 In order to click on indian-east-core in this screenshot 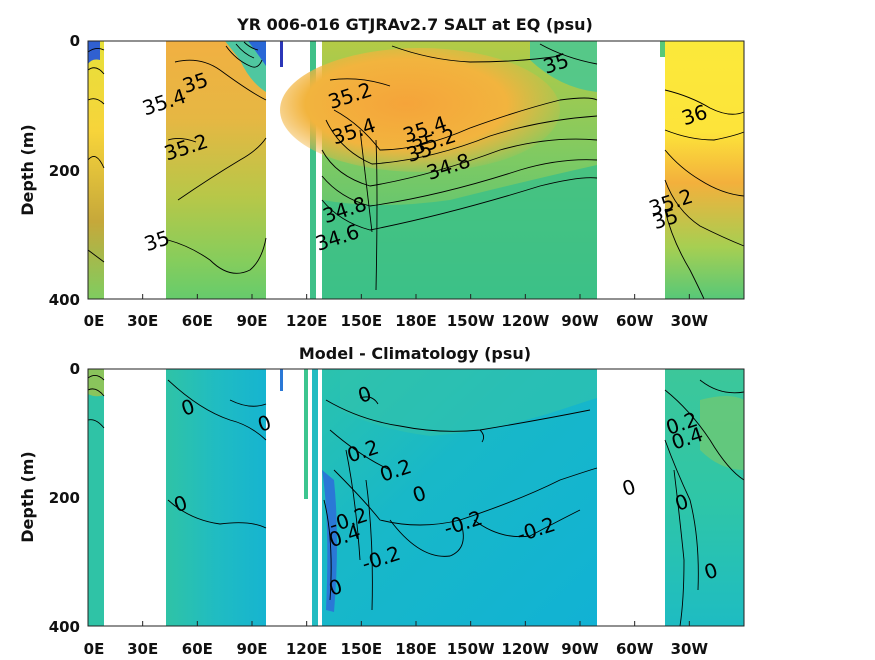, I will do `click(257, 53)`.